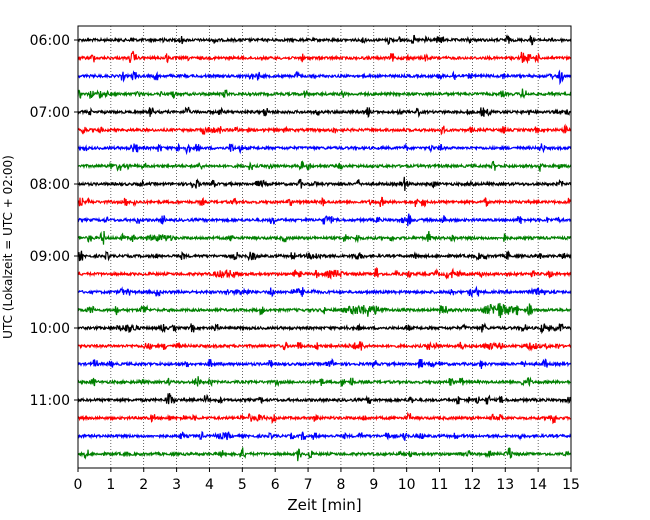 The width and height of the screenshot is (650, 520). I want to click on x-tick-label: 0, so click(78, 485).